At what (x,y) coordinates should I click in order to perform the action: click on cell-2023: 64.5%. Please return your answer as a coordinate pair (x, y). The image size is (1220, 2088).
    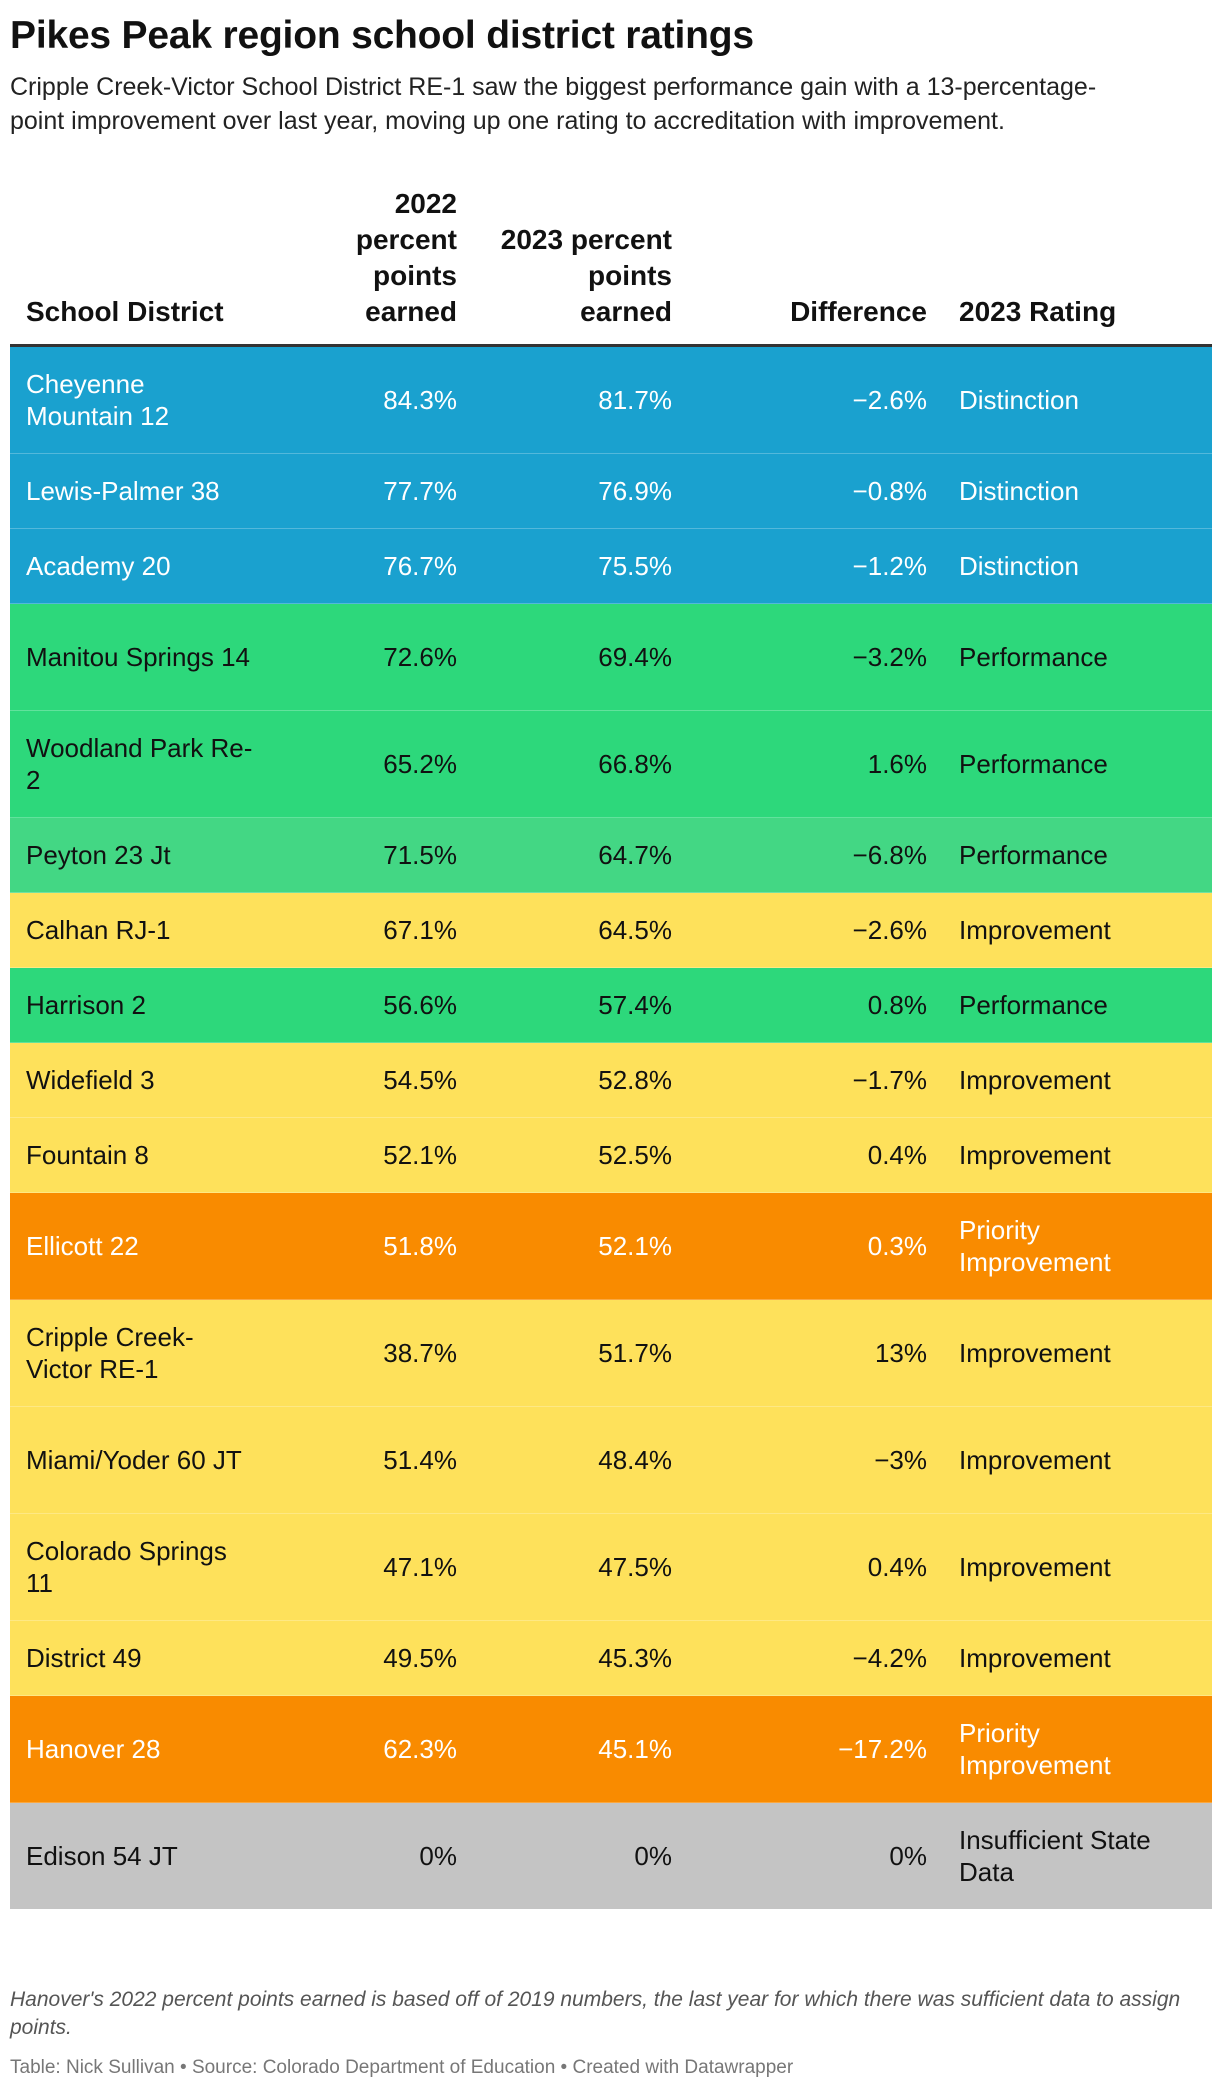
    Looking at the image, I should click on (580, 930).